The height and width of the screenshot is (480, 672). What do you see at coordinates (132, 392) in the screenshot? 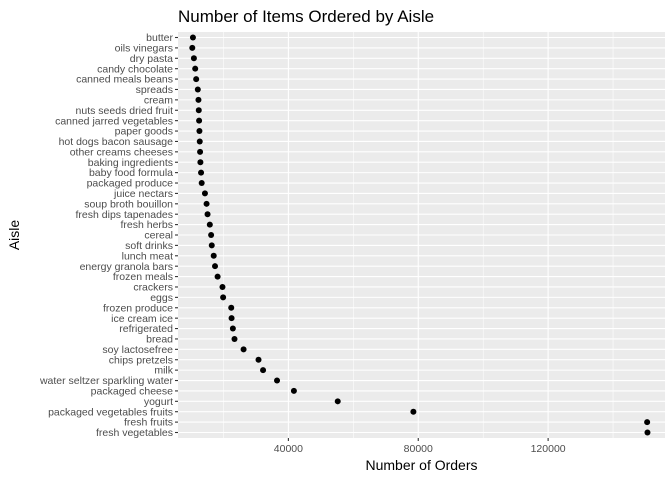
I see `y-tick-label: packaged cheese` at bounding box center [132, 392].